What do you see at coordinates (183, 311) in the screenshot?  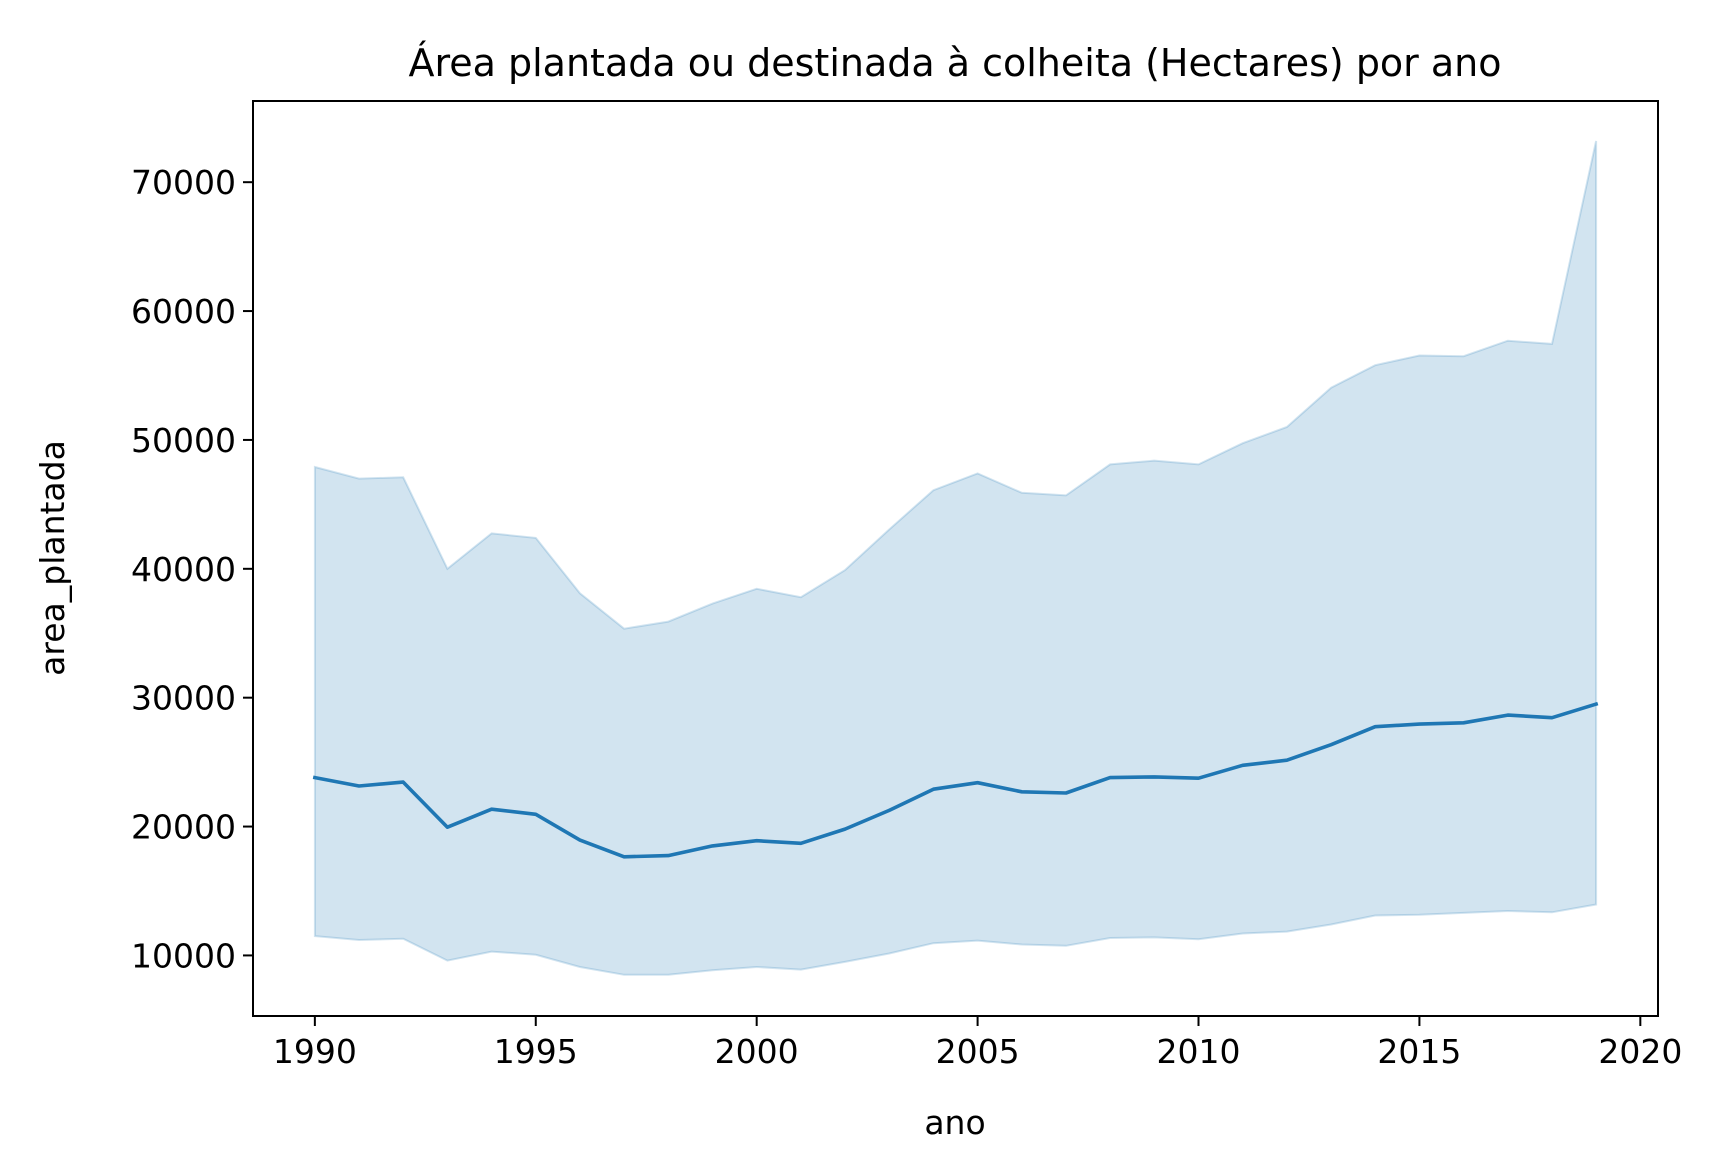 I see `y-tick-label: 60000` at bounding box center [183, 311].